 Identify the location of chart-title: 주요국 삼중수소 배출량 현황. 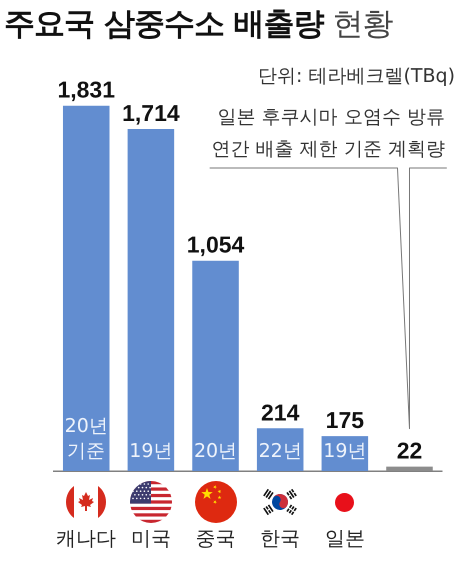
(198, 24).